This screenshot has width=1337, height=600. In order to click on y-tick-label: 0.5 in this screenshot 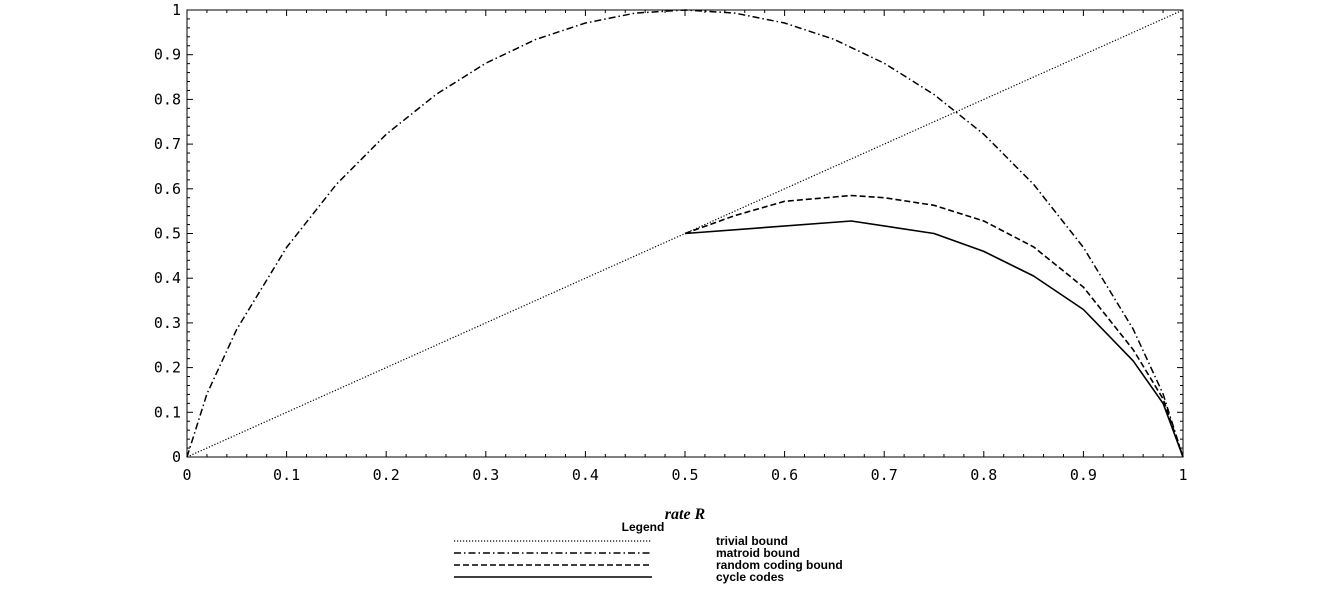, I will do `click(167, 234)`.